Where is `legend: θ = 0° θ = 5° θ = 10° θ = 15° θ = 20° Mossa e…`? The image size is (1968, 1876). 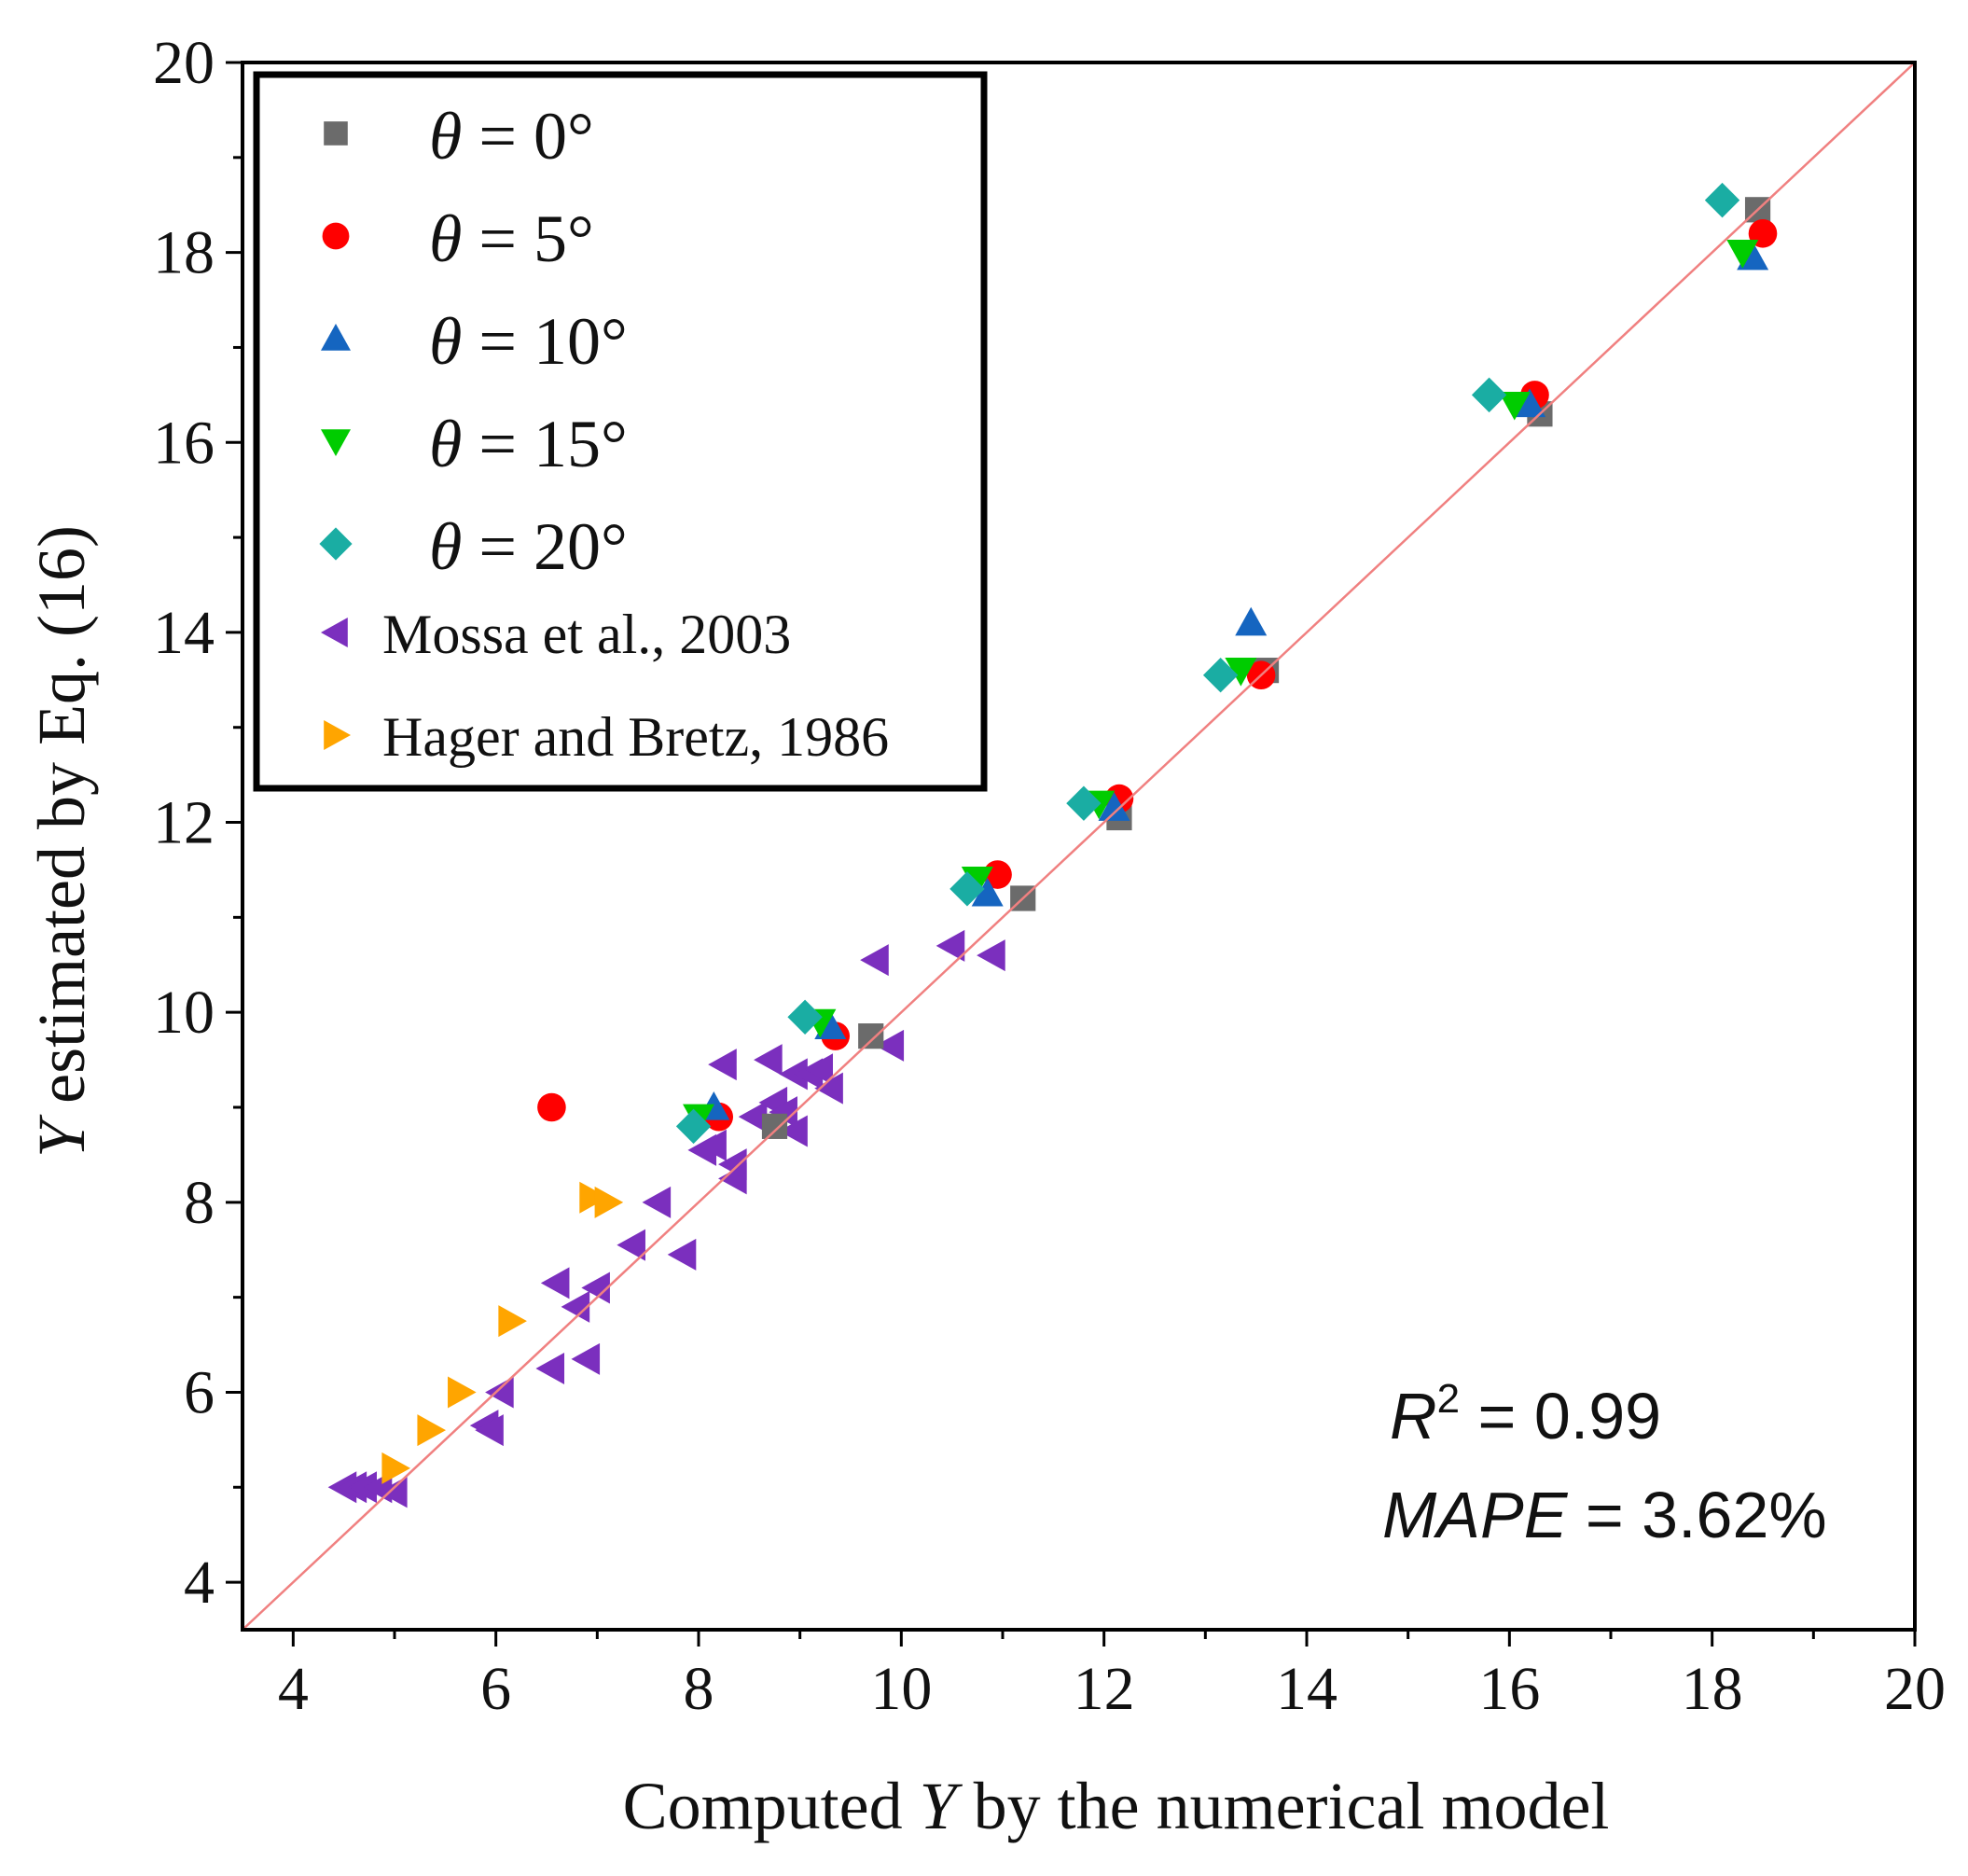 legend: θ = 0° θ = 5° θ = 10° θ = 15° θ = 20° Mossa e… is located at coordinates (620, 431).